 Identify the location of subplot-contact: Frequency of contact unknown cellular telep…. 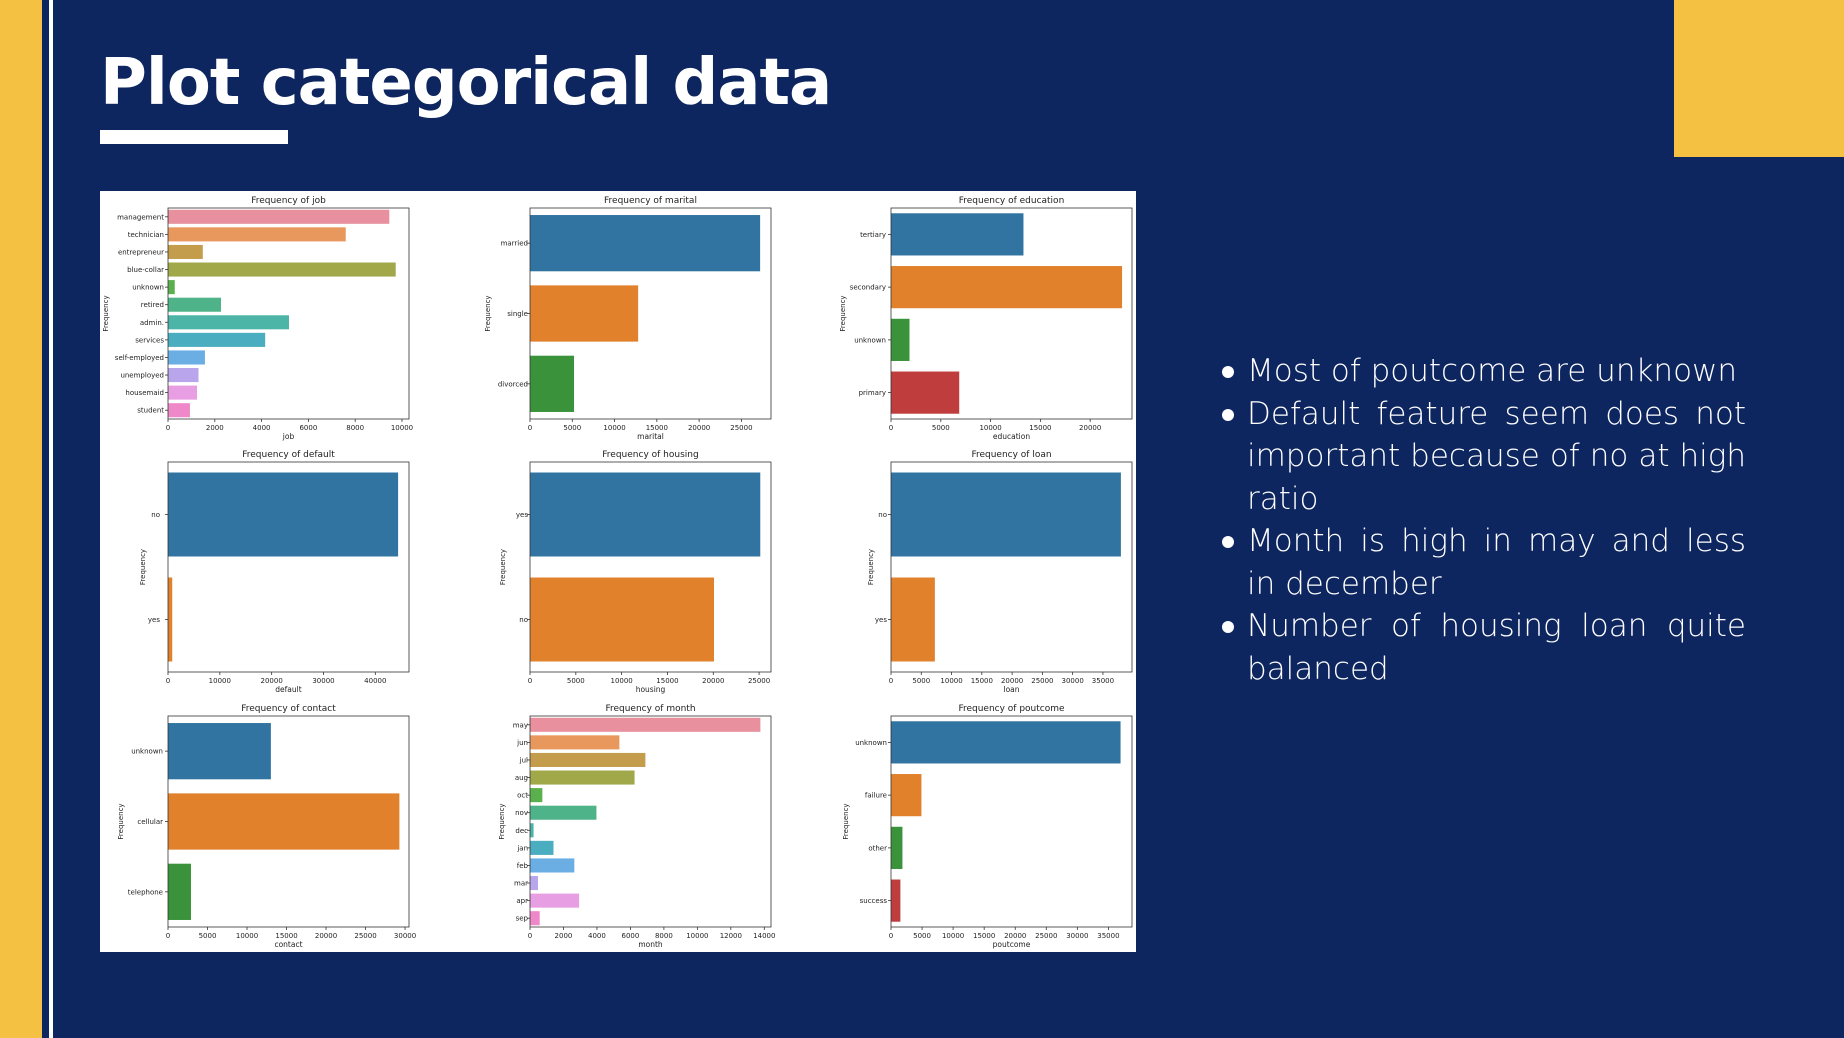
(266, 826).